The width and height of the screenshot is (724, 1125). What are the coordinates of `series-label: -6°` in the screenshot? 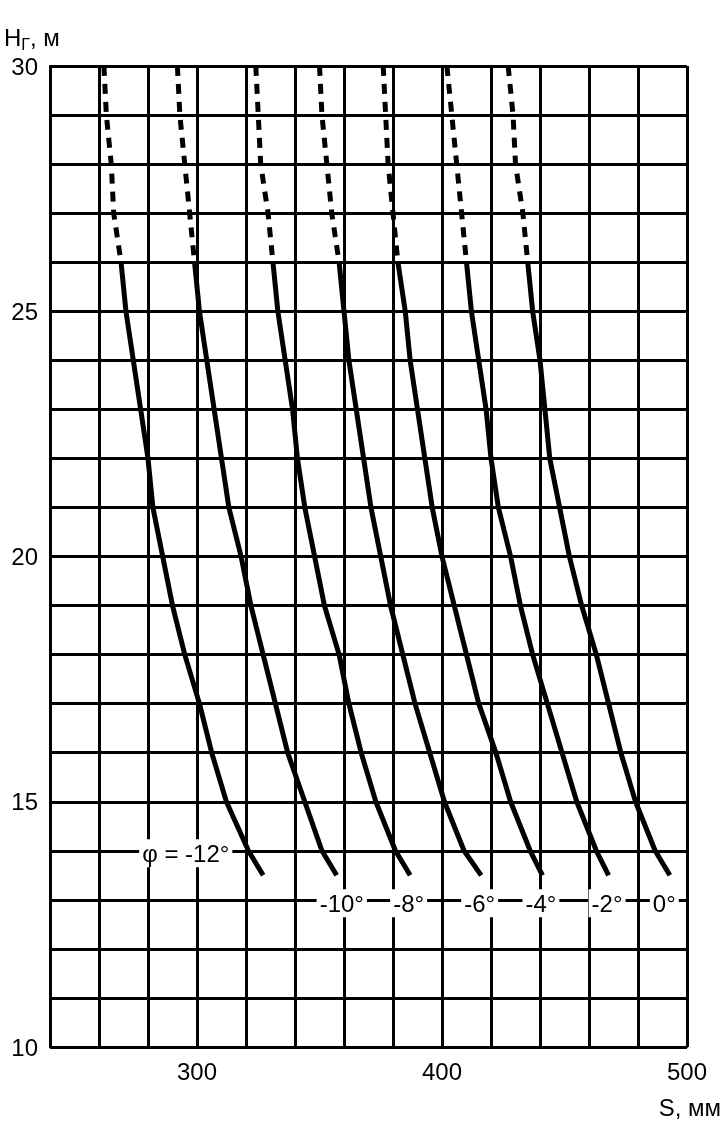 It's located at (480, 903).